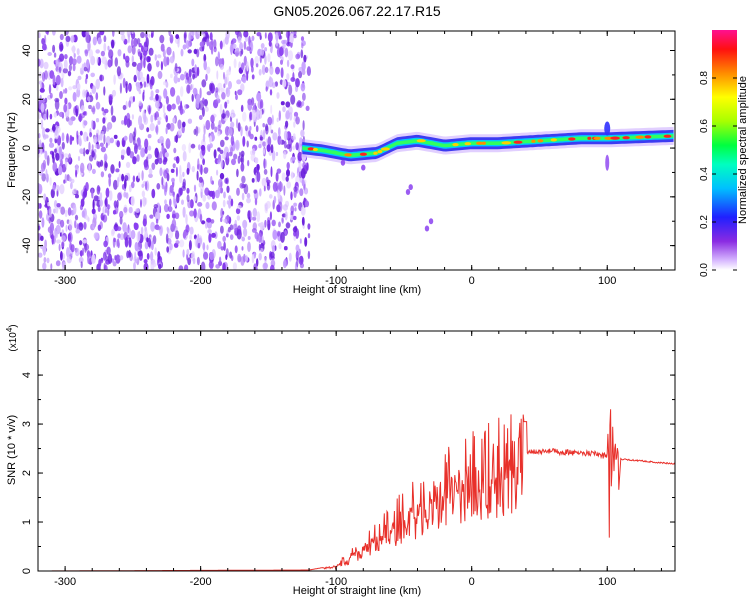  What do you see at coordinates (607, 162) in the screenshot?
I see `ridge-spike` at bounding box center [607, 162].